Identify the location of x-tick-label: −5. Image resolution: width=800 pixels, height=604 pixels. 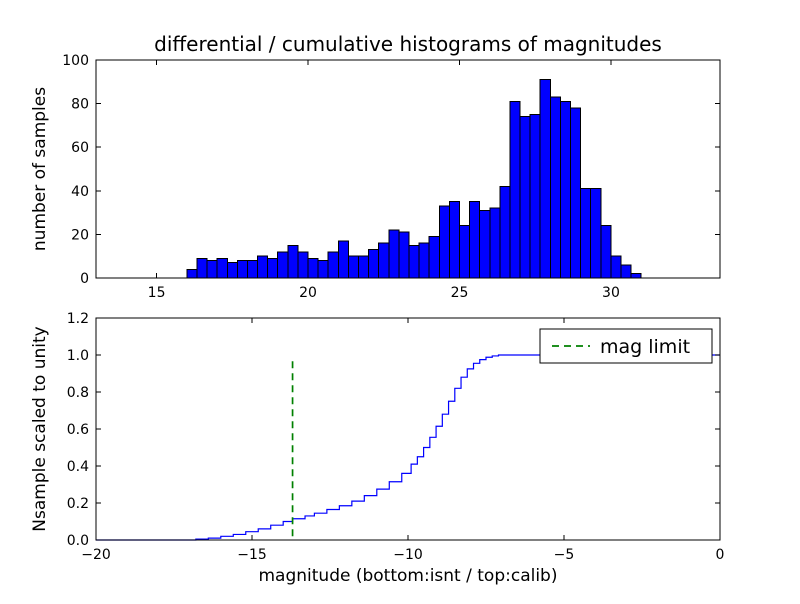
(564, 555).